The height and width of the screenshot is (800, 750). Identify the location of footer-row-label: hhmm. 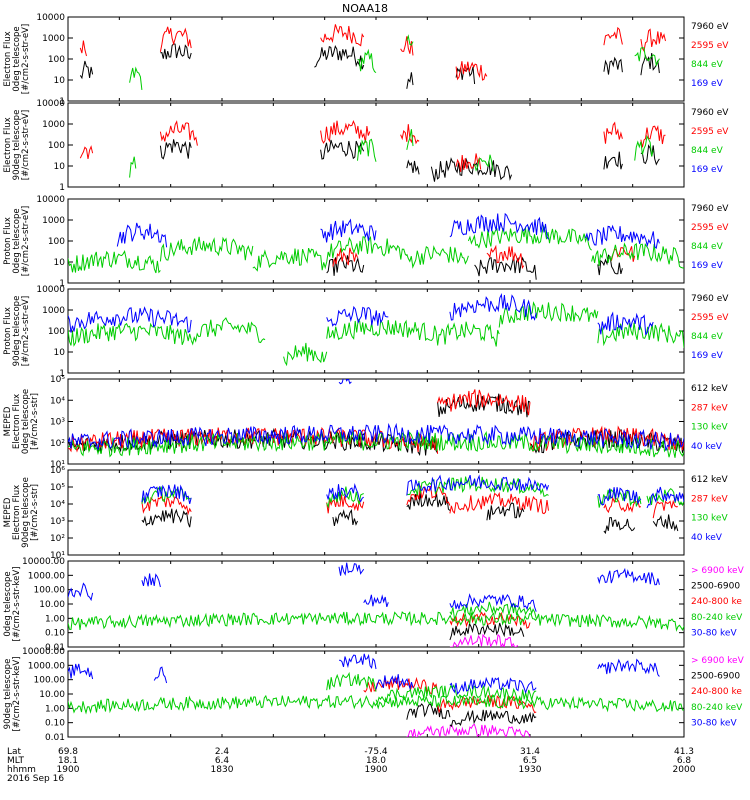
(21, 770).